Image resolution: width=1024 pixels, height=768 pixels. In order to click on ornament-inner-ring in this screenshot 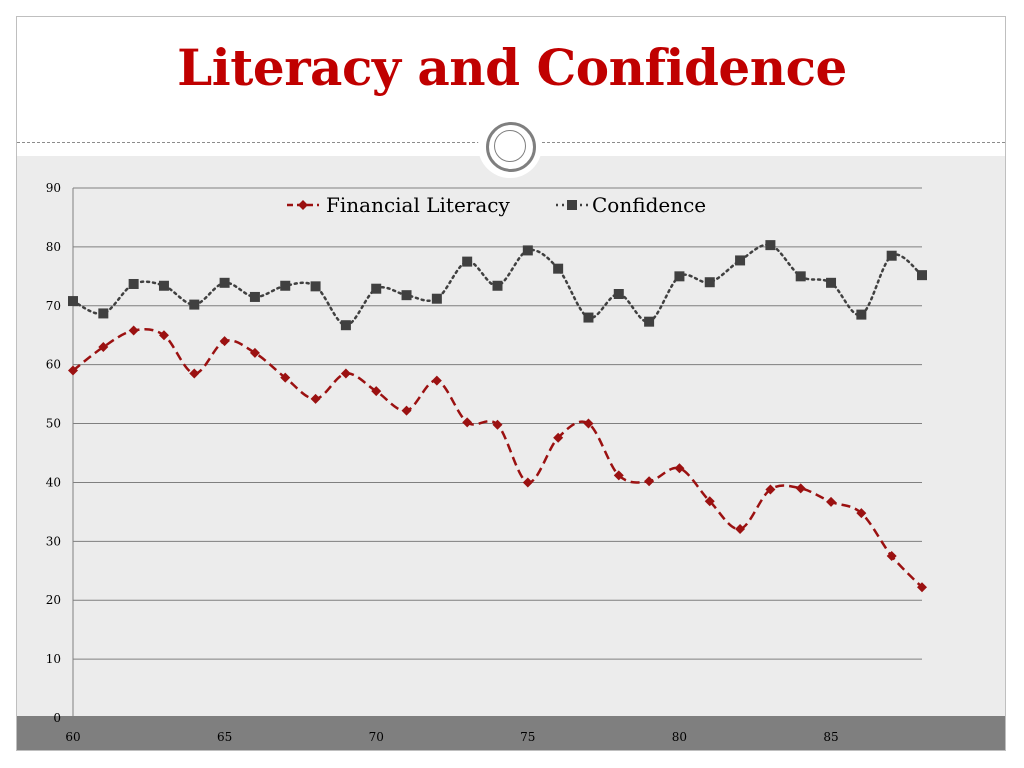, I will do `click(510, 146)`.